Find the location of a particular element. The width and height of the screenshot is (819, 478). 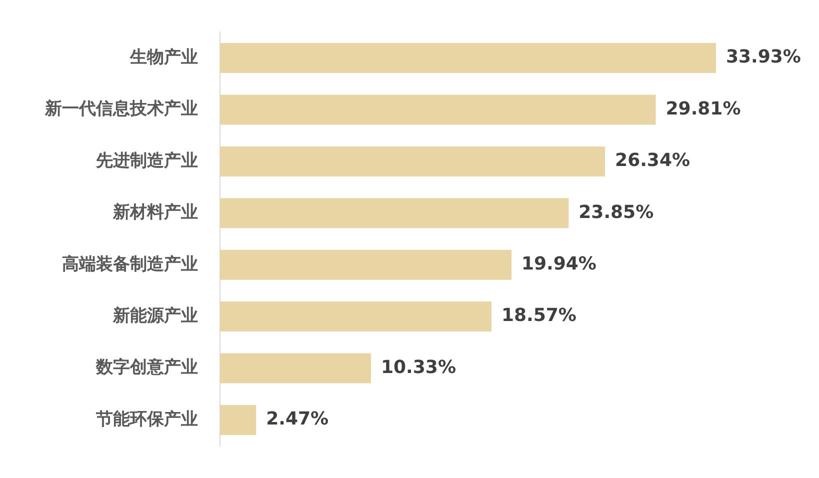

data-label: 19.94% is located at coordinates (558, 264).